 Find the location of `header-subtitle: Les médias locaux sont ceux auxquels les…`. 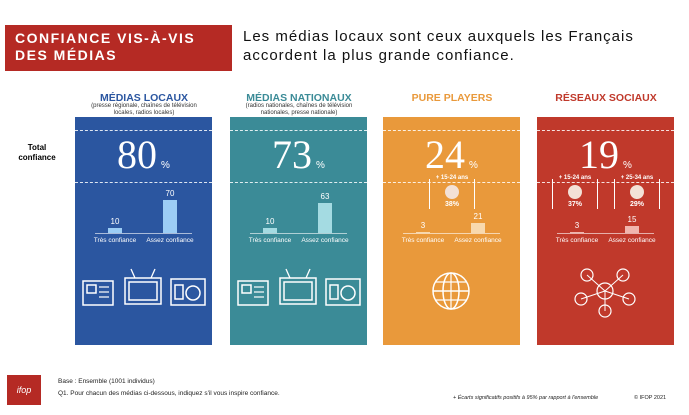

header-subtitle: Les médias locaux sont ceux auxquels les… is located at coordinates (438, 46).